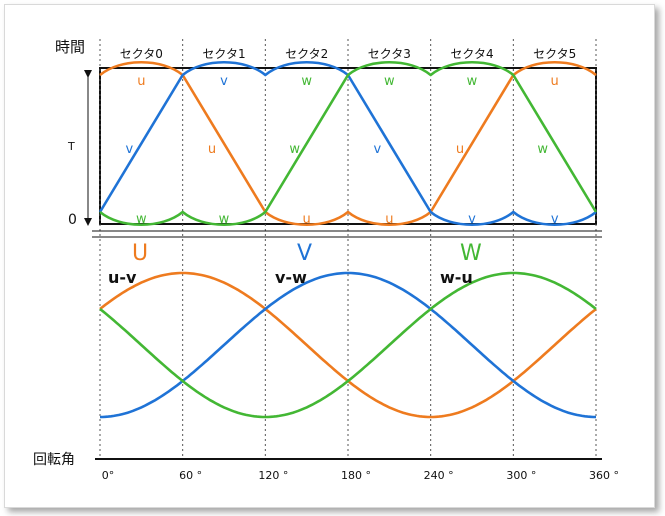 Image resolution: width=665 pixels, height=516 pixels. I want to click on series-label-w-u: w-u, so click(456, 277).